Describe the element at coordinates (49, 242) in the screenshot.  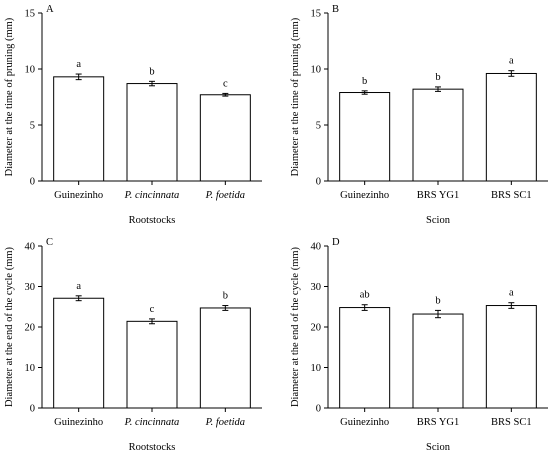
I see `panel-letter: C` at that location.